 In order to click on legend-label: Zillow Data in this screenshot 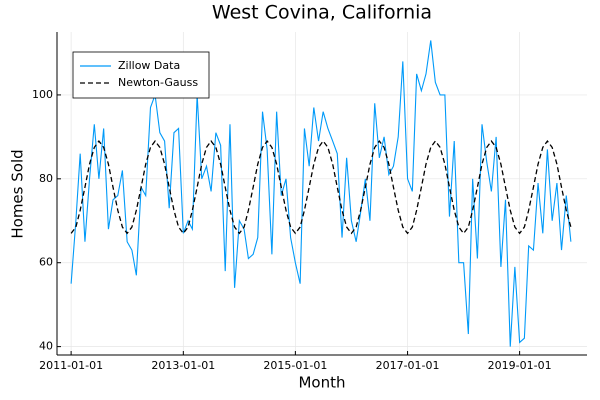, I will do `click(149, 65)`.